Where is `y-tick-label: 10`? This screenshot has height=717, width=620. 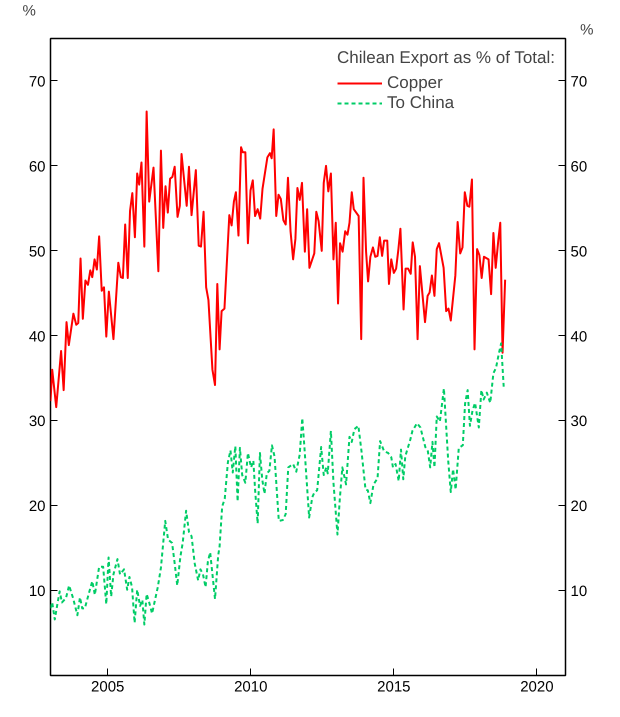 y-tick-label: 10 is located at coordinates (37, 591).